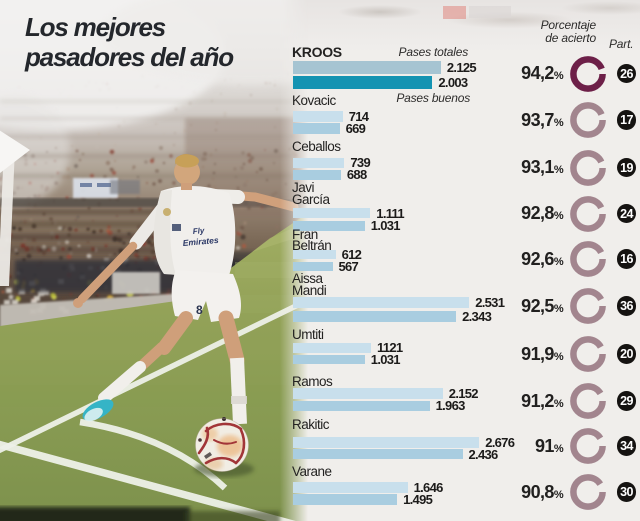 This screenshot has width=640, height=521. Describe the element at coordinates (199, 310) in the screenshot. I see `svg-text: 8` at that location.